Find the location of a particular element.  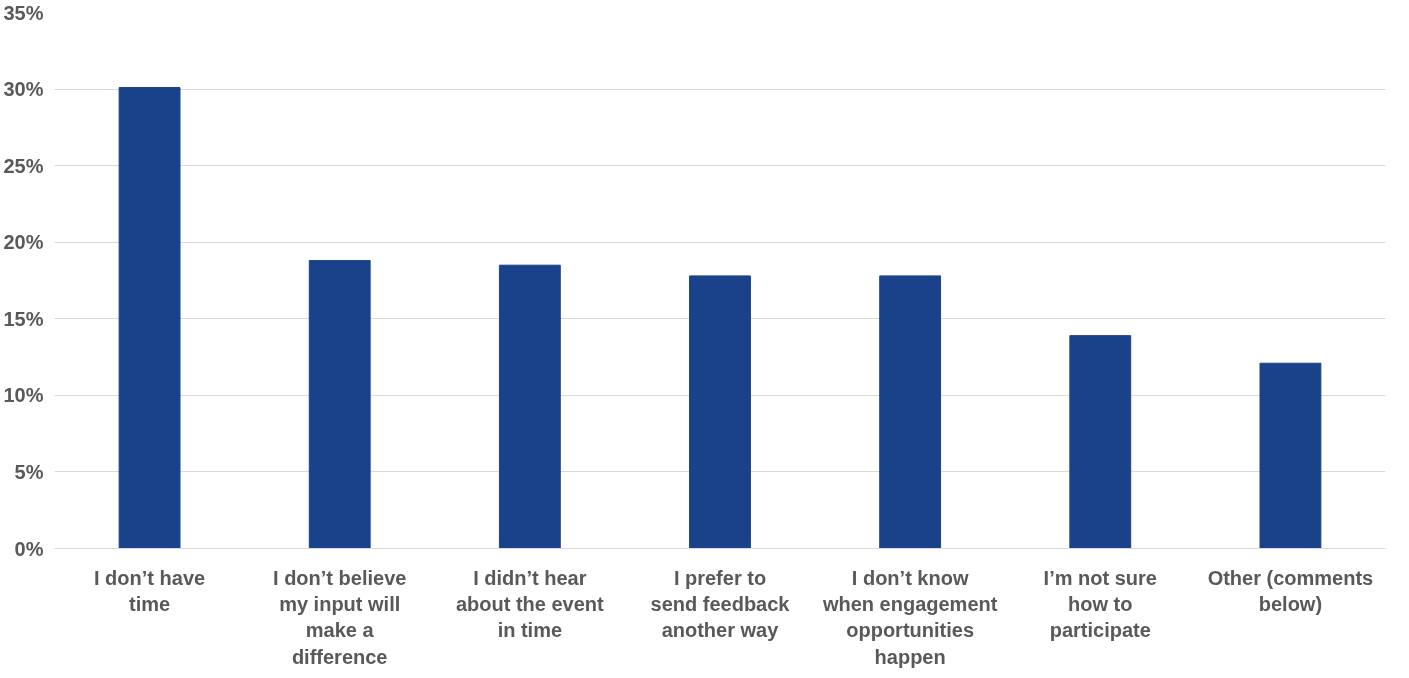

y-tick-label: 35% is located at coordinates (23, 12).